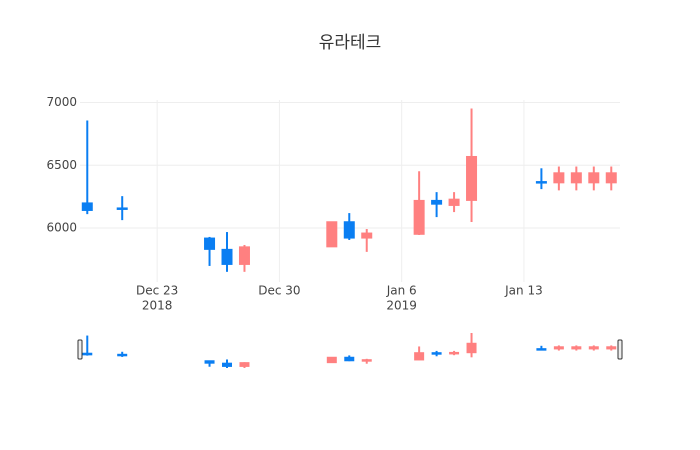 This screenshot has height=450, width=700. What do you see at coordinates (401, 291) in the screenshot?
I see `x-tick-label: Jan 6` at bounding box center [401, 291].